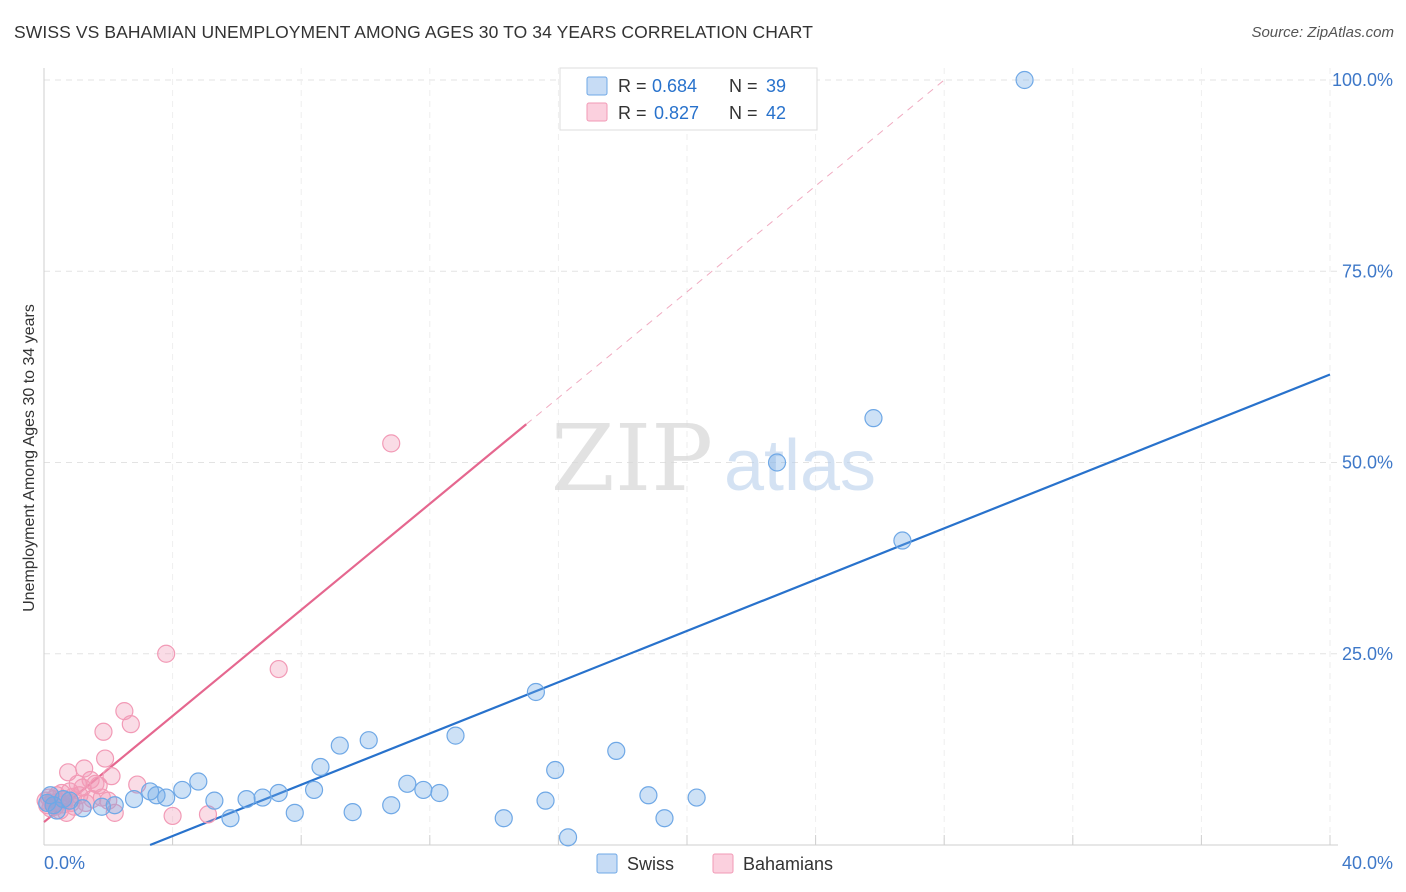 This screenshot has height=892, width=1406. I want to click on chart-source: Source: ZipAtlas.com, so click(1322, 32).